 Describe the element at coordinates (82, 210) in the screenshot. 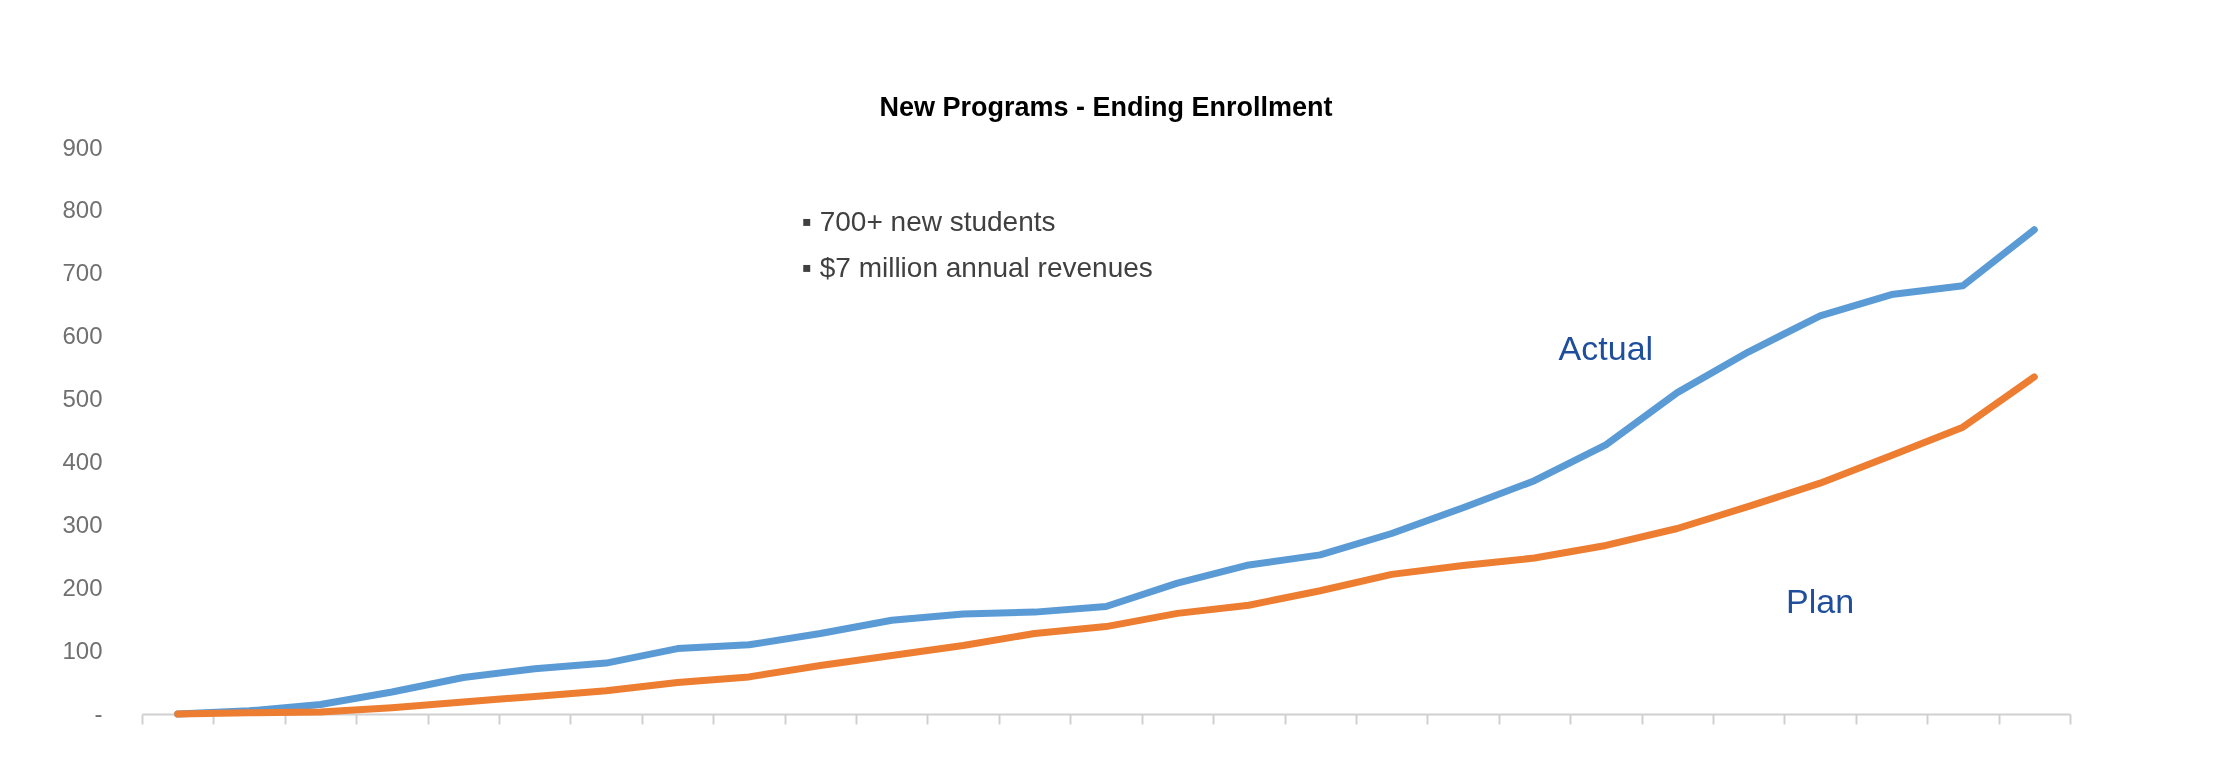

I see `y-tick-label: 800` at that location.